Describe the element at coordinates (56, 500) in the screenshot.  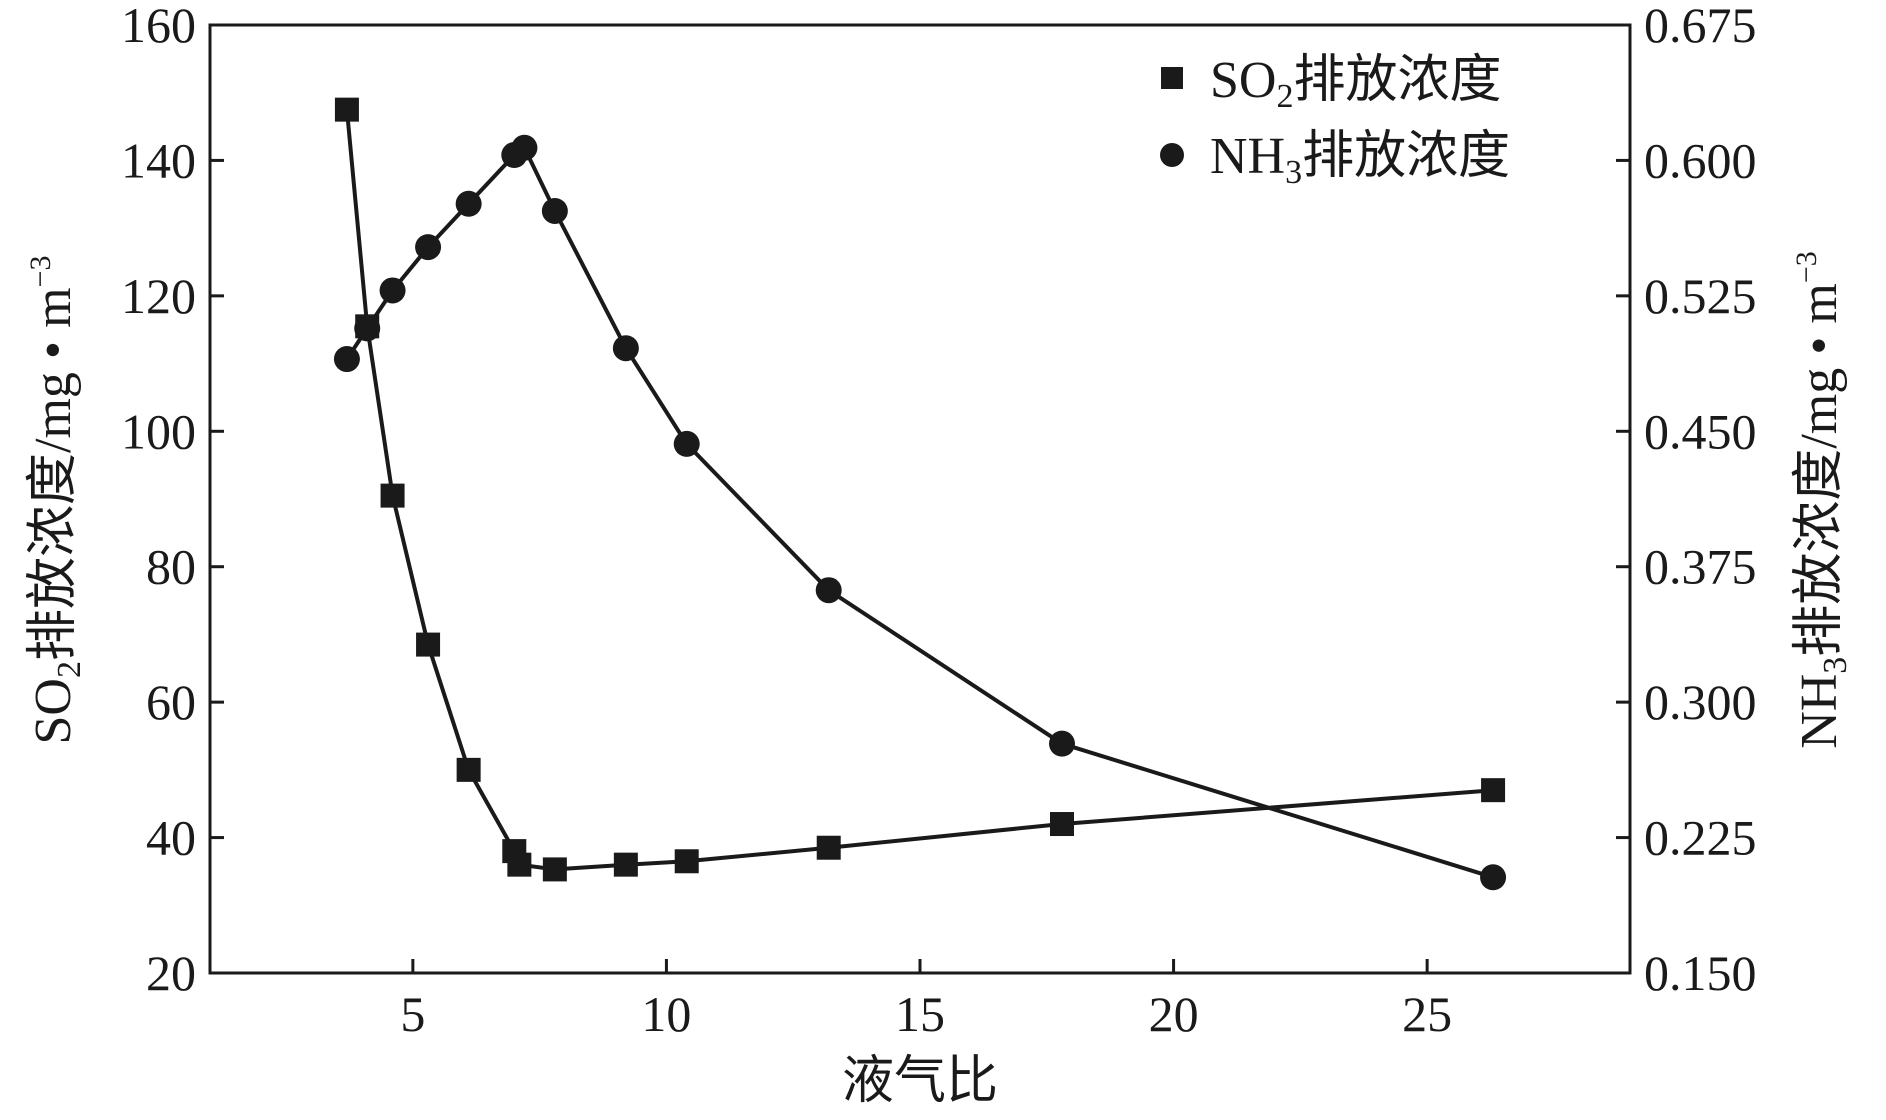
I see `left-y-axis-label: SO2排放浓度/mg • m−3` at that location.